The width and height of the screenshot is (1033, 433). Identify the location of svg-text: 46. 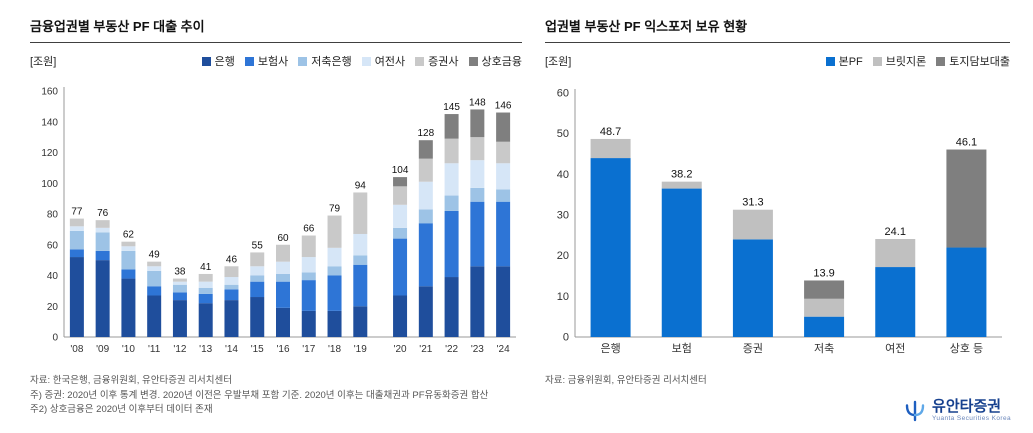
(232, 259).